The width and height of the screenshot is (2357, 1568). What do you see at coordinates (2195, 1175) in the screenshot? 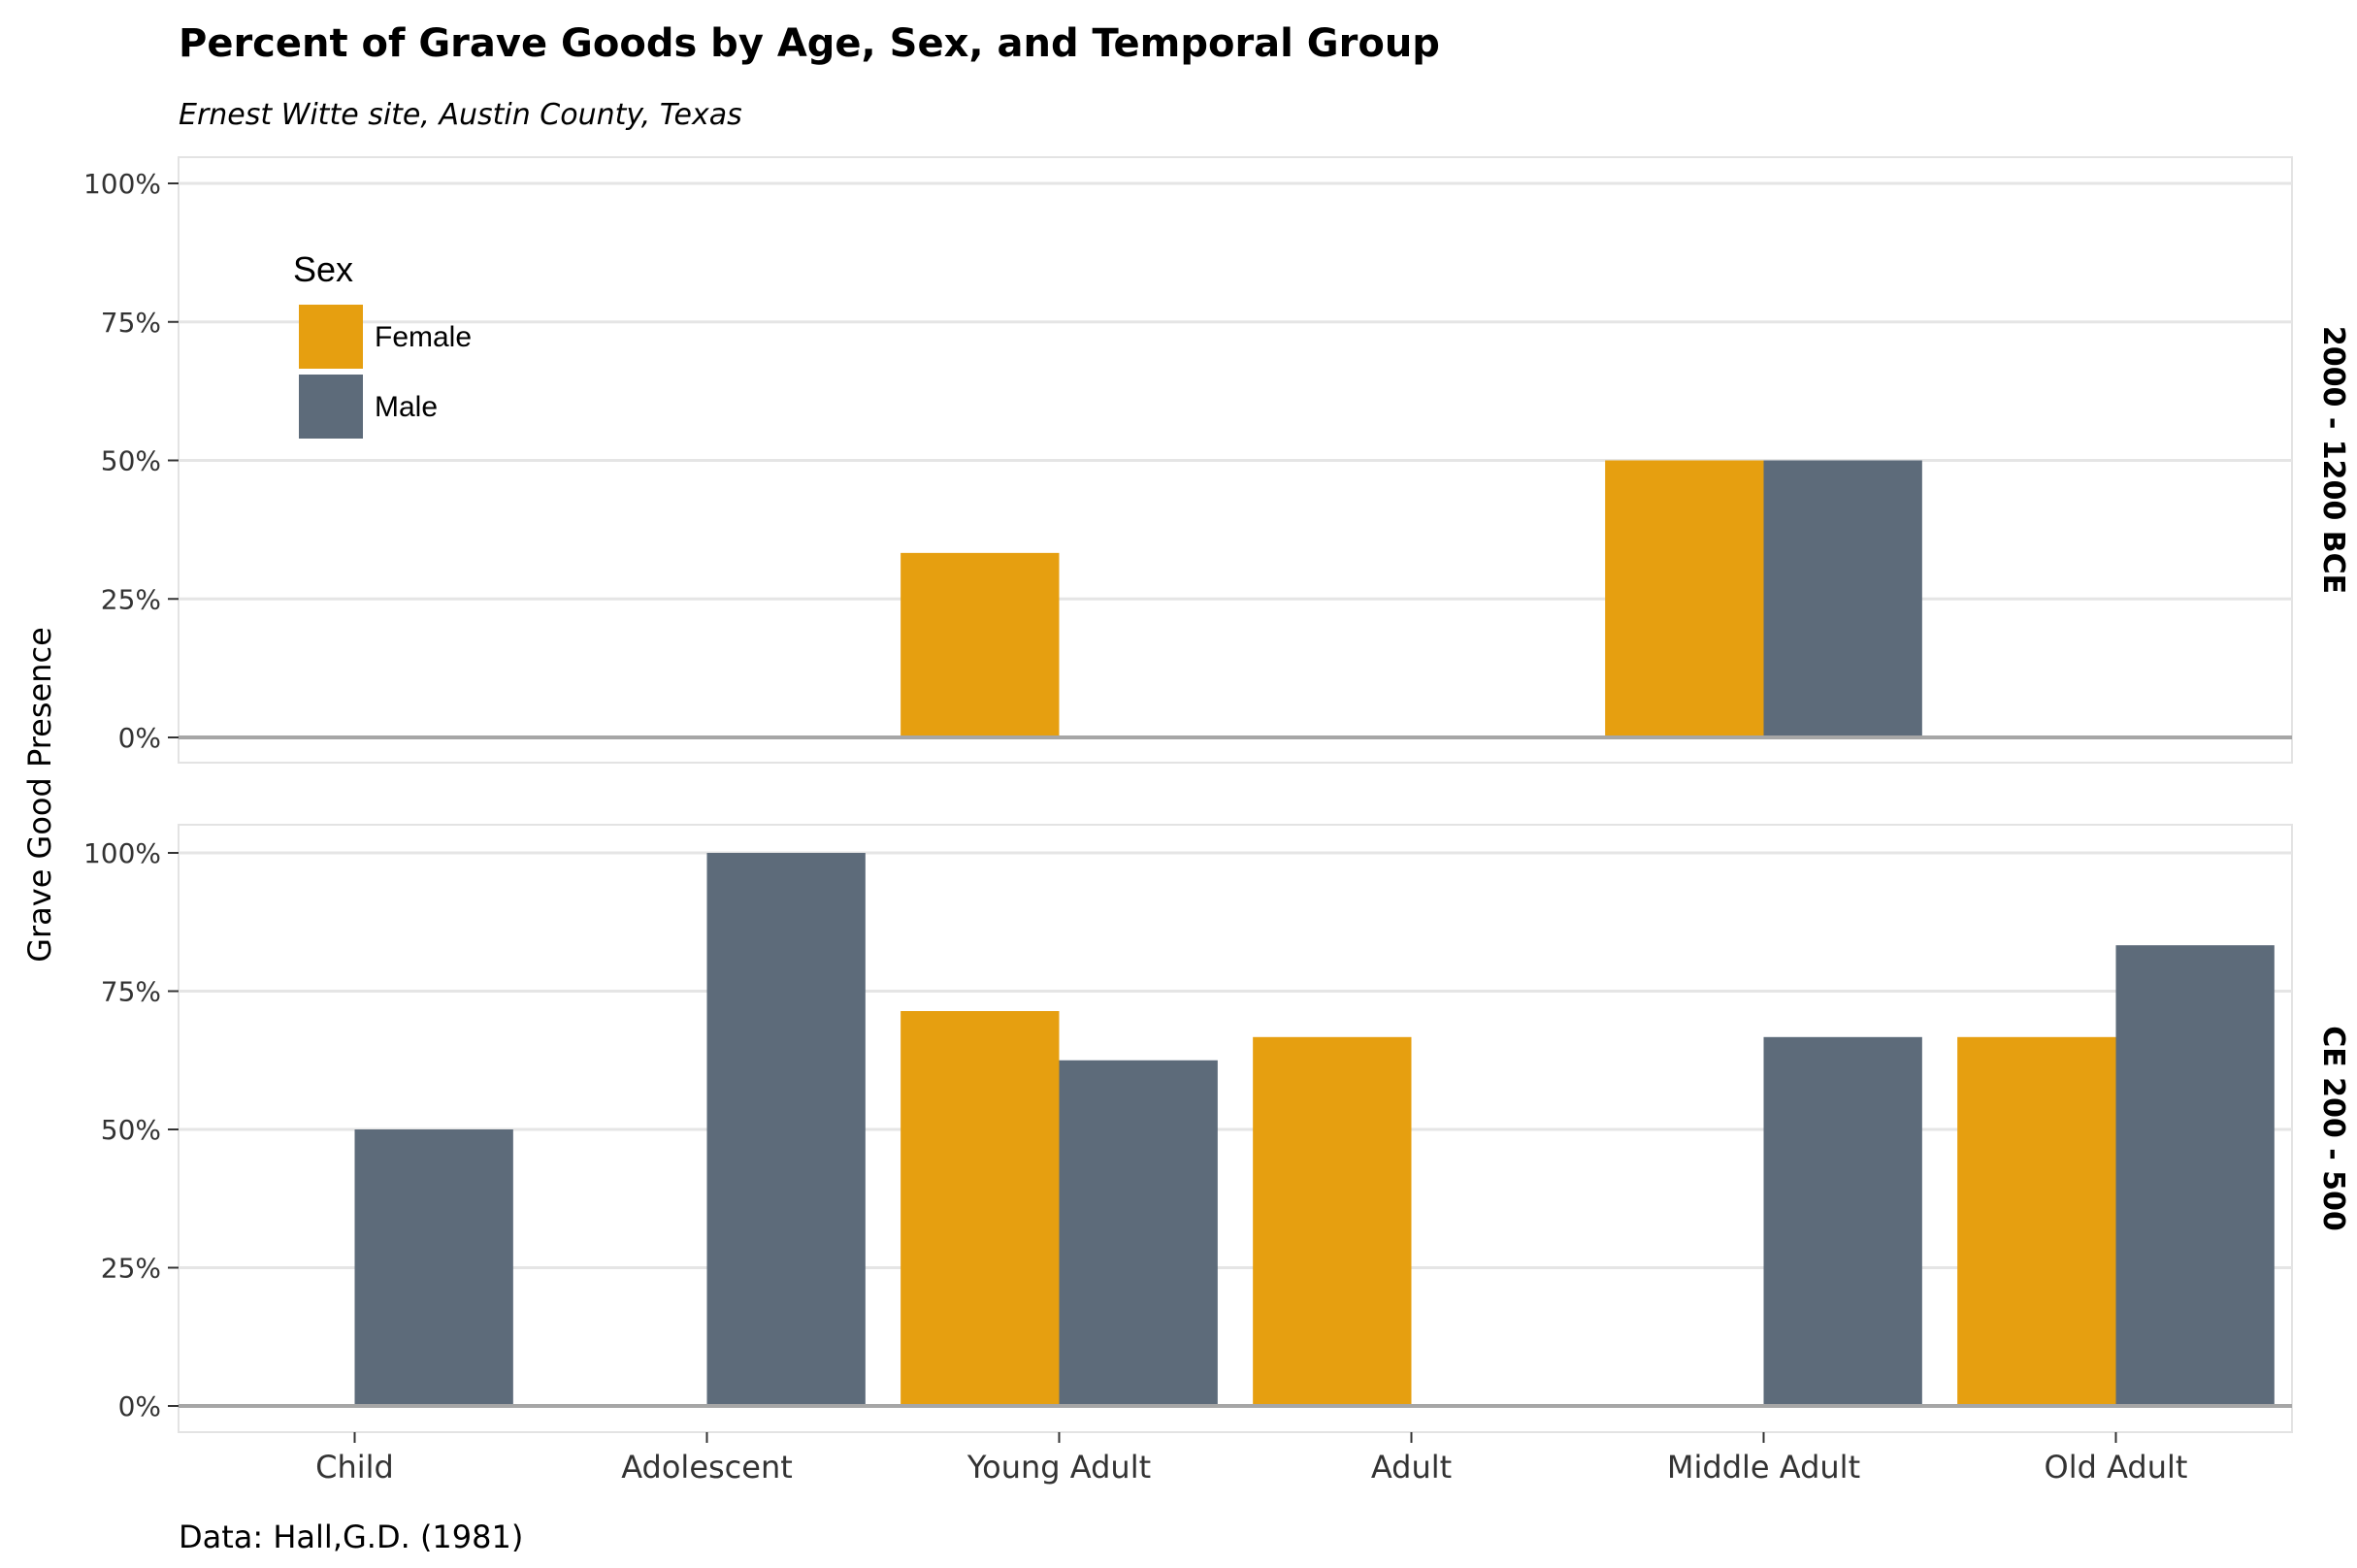
I see `bar-male-old-adult` at bounding box center [2195, 1175].